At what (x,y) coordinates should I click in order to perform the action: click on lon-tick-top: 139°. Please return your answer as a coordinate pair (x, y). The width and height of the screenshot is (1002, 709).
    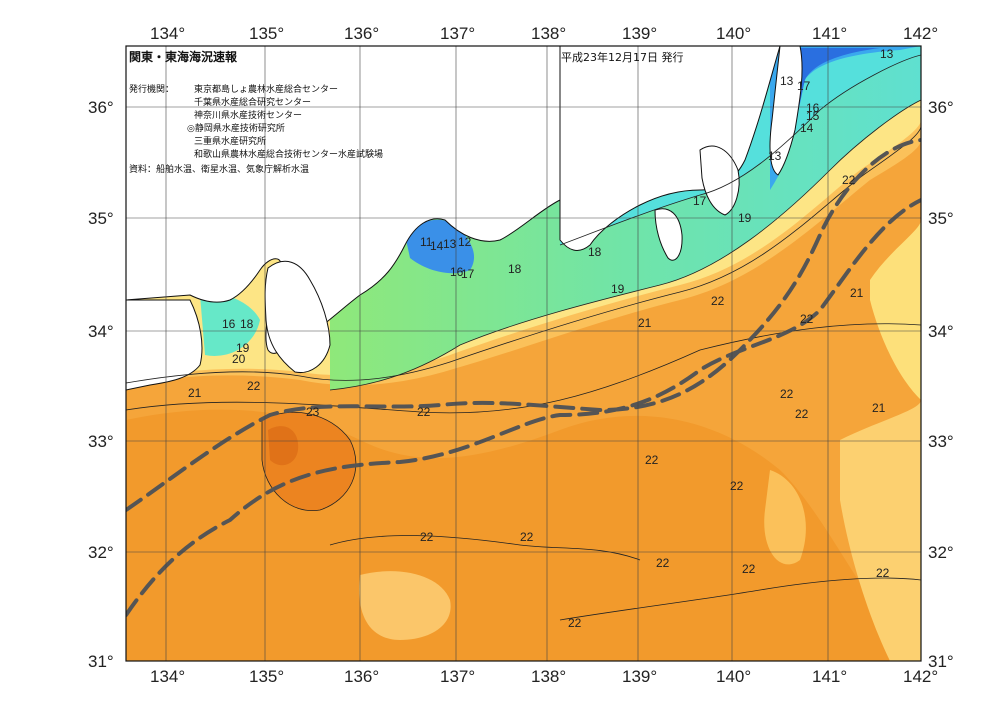
    Looking at the image, I should click on (639, 33).